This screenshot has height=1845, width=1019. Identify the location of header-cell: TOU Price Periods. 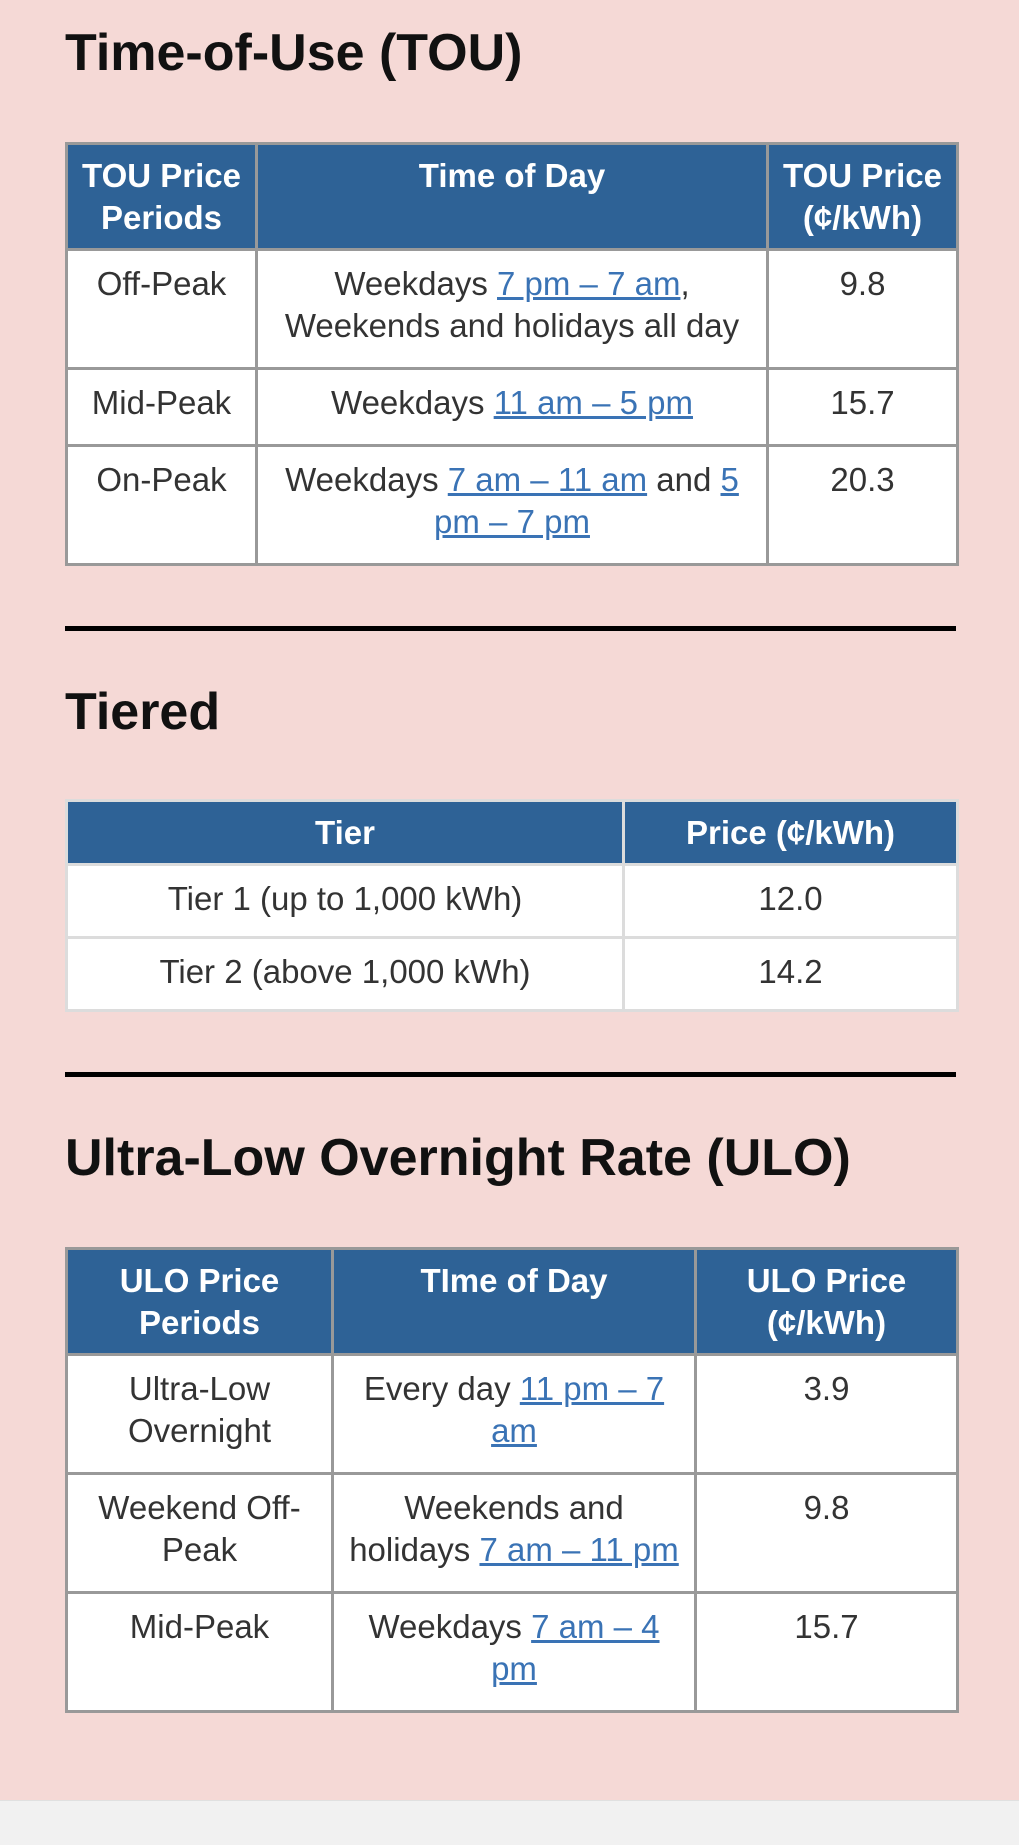
(161, 196).